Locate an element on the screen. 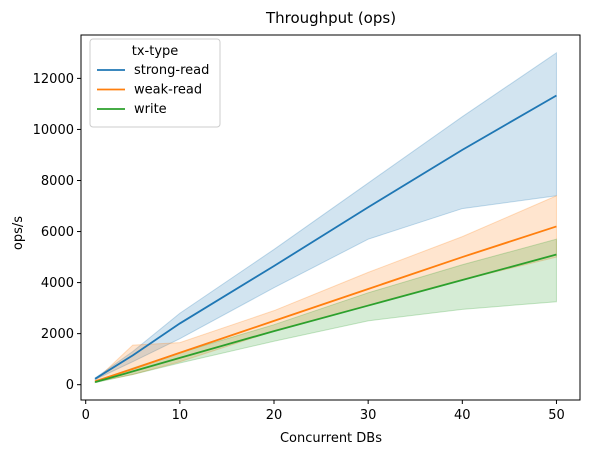 This screenshot has height=455, width=589. legend-label-write: write is located at coordinates (150, 109).